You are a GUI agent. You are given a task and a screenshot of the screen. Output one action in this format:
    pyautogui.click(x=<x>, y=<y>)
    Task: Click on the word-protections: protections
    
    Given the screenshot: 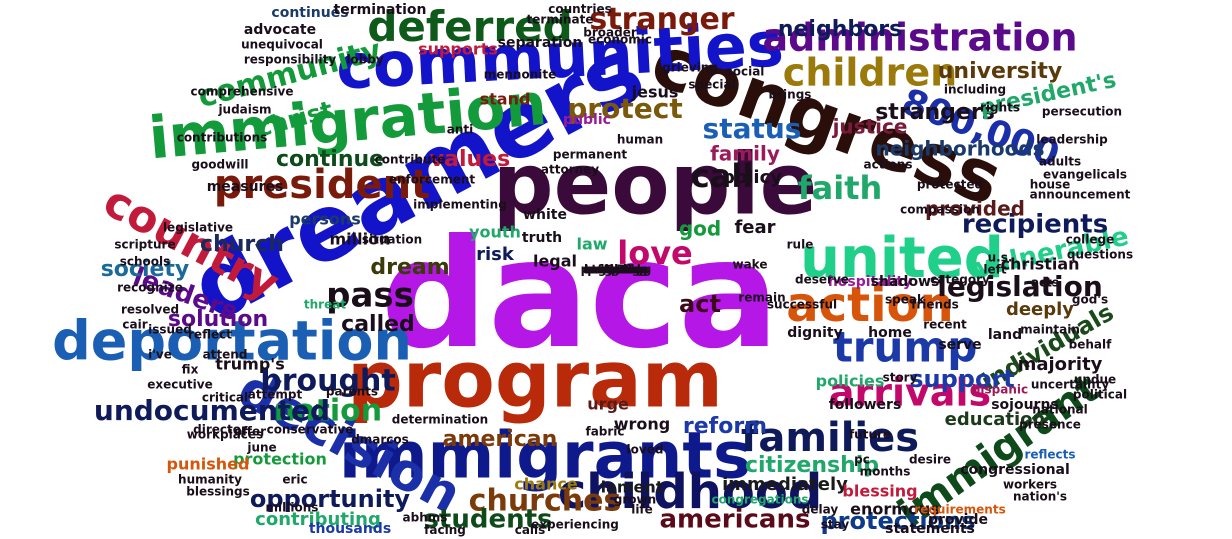 What is the action you would take?
    pyautogui.click(x=897, y=521)
    